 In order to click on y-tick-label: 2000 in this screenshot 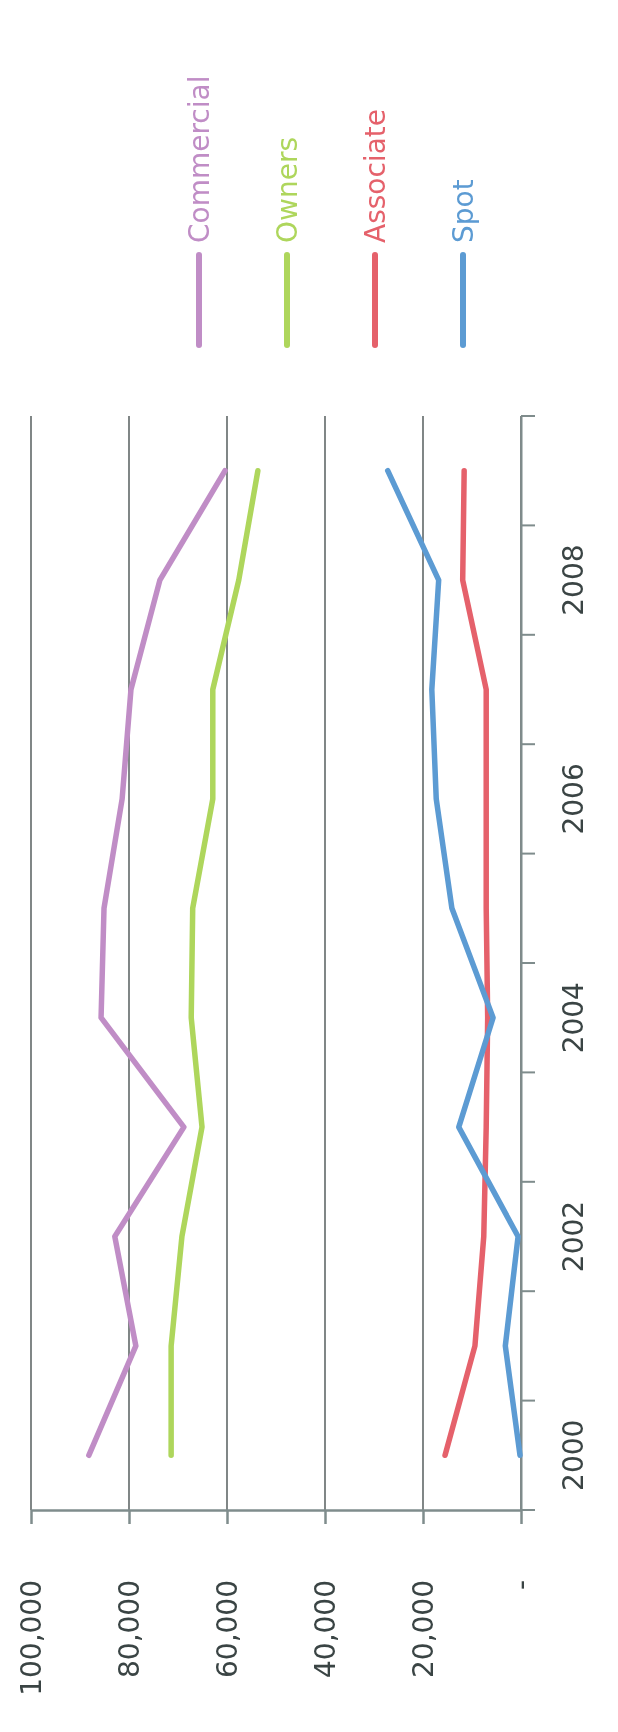, I will do `click(573, 1455)`.